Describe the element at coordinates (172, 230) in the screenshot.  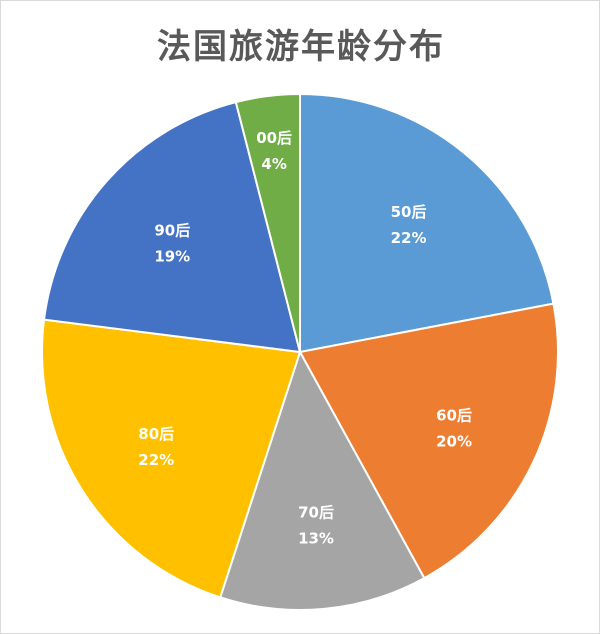
I see `slice-label-4: 90后` at that location.